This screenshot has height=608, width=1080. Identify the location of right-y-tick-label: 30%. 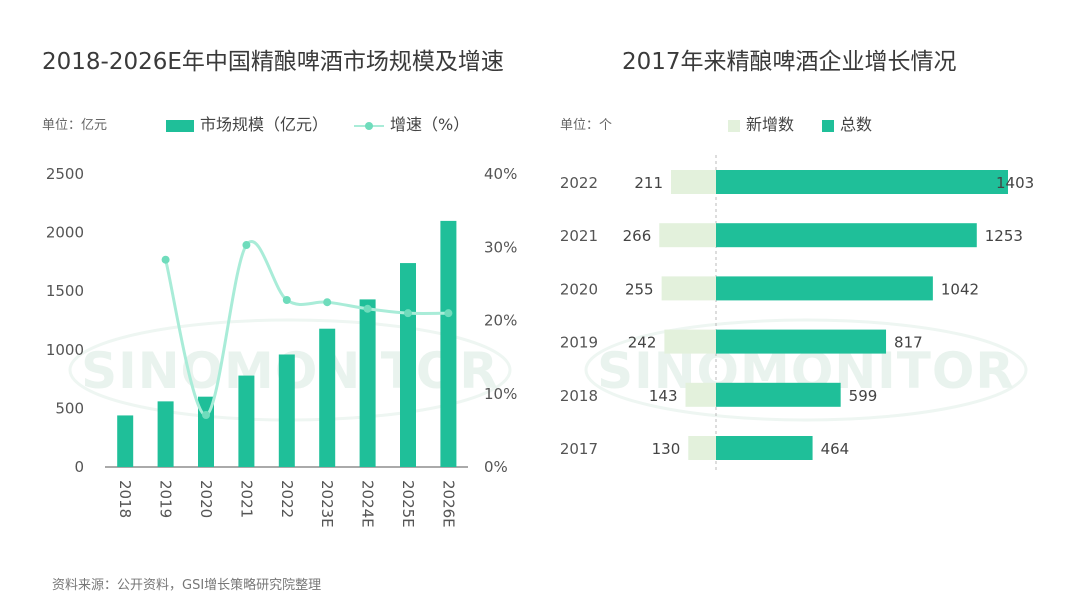
(500, 247).